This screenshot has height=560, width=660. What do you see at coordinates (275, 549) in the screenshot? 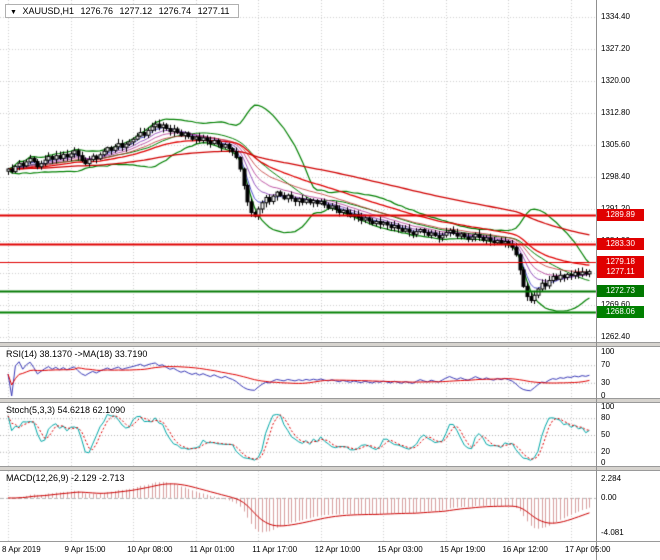
I see `time-axis-label: 11 Apr 17:00` at bounding box center [275, 549].